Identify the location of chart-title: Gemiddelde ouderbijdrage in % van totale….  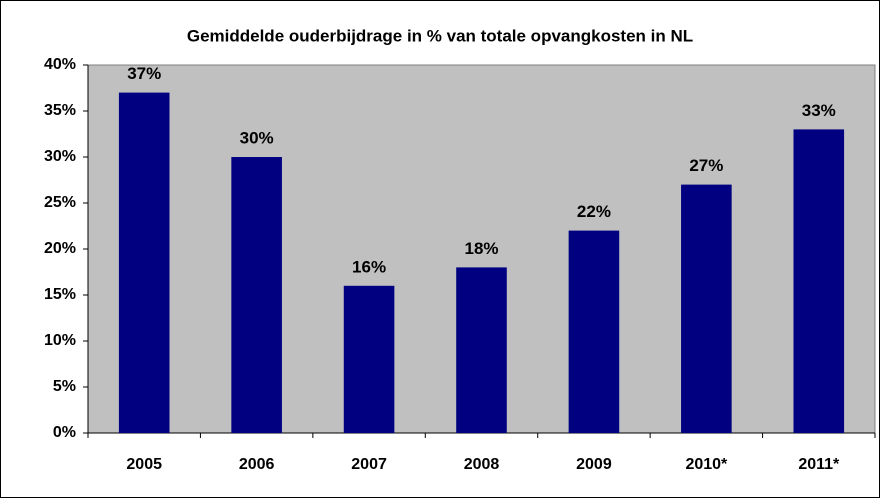
(440, 35).